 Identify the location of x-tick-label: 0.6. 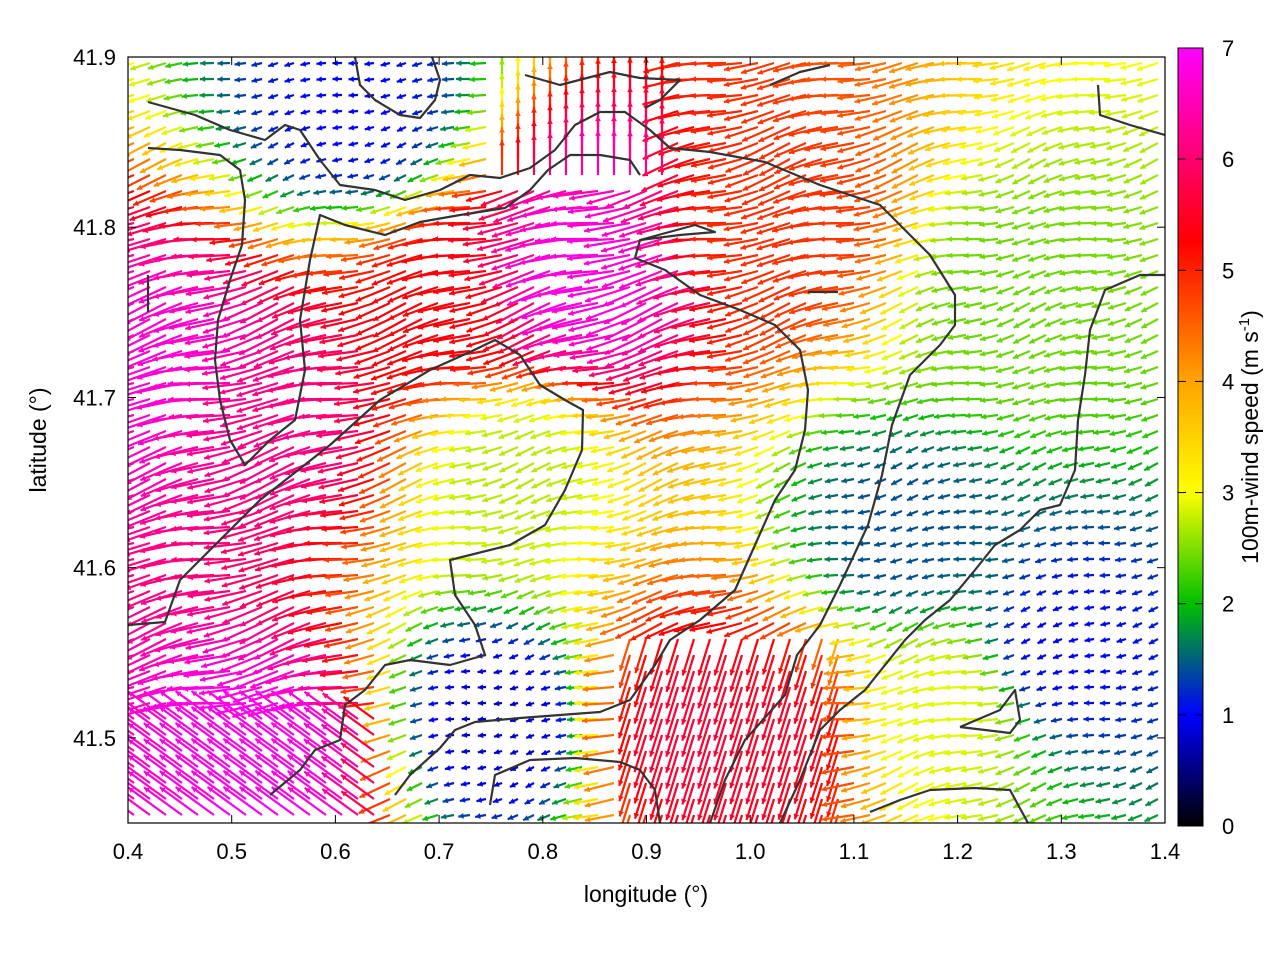
(335, 851).